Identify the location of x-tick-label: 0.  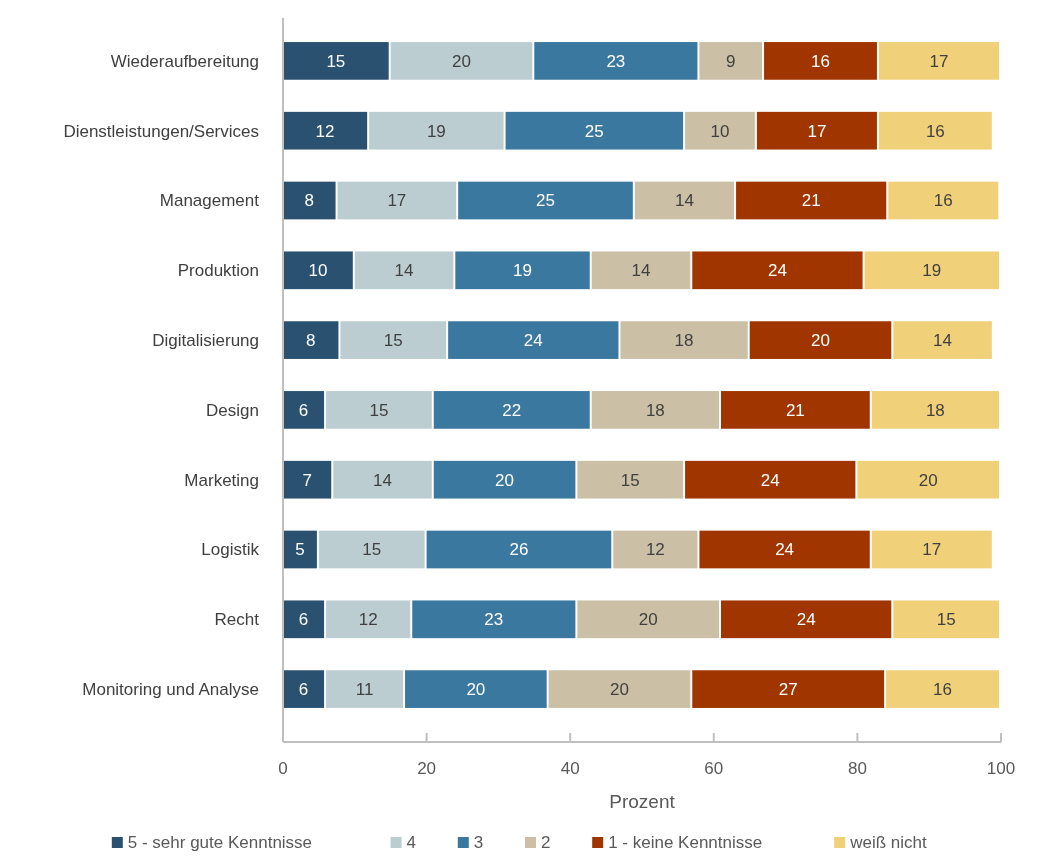
(283, 768).